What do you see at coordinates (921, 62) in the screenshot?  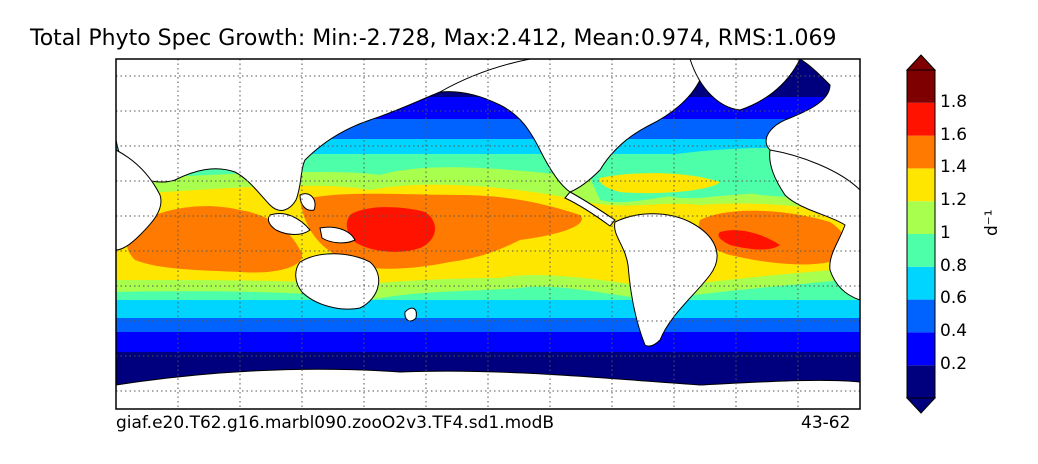 I see `colorbar-extend-max` at bounding box center [921, 62].